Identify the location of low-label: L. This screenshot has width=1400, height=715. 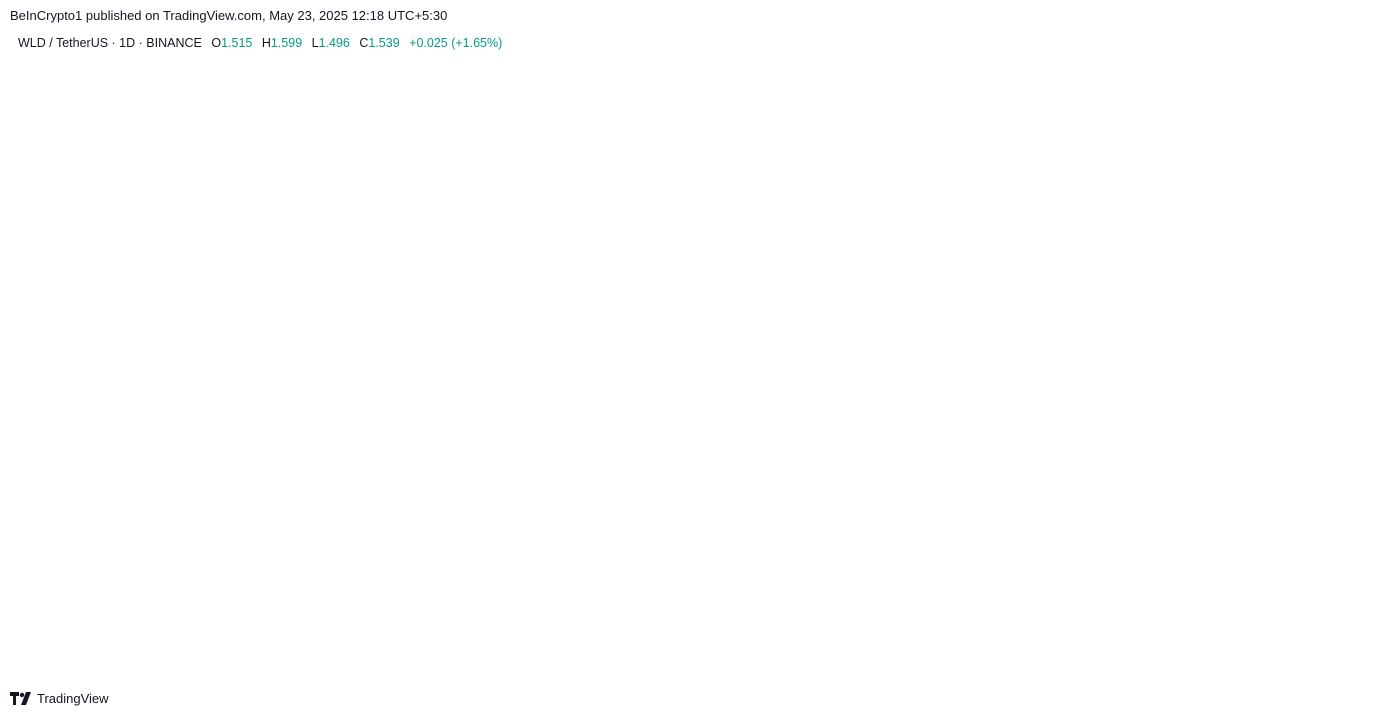
(315, 43).